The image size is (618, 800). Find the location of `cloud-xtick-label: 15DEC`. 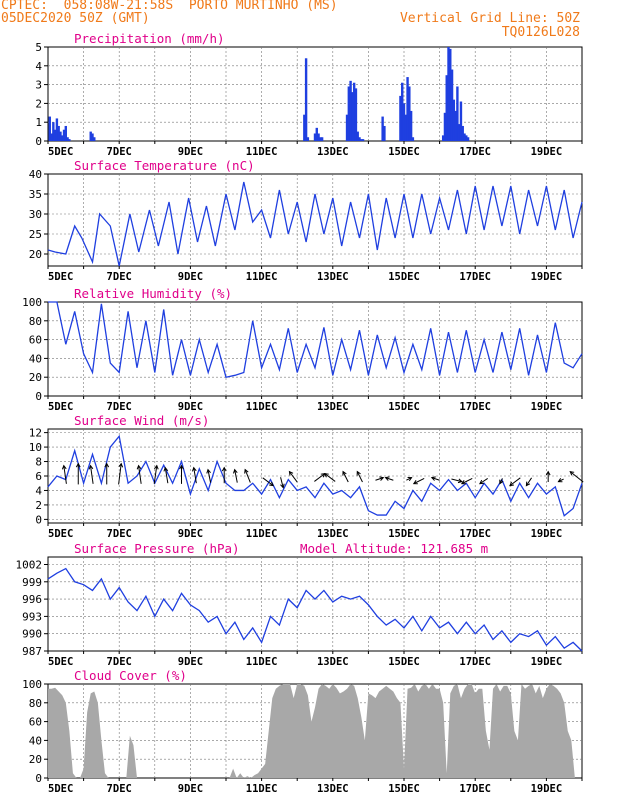

cloud-xtick-label: 15DEC is located at coordinates (404, 789).